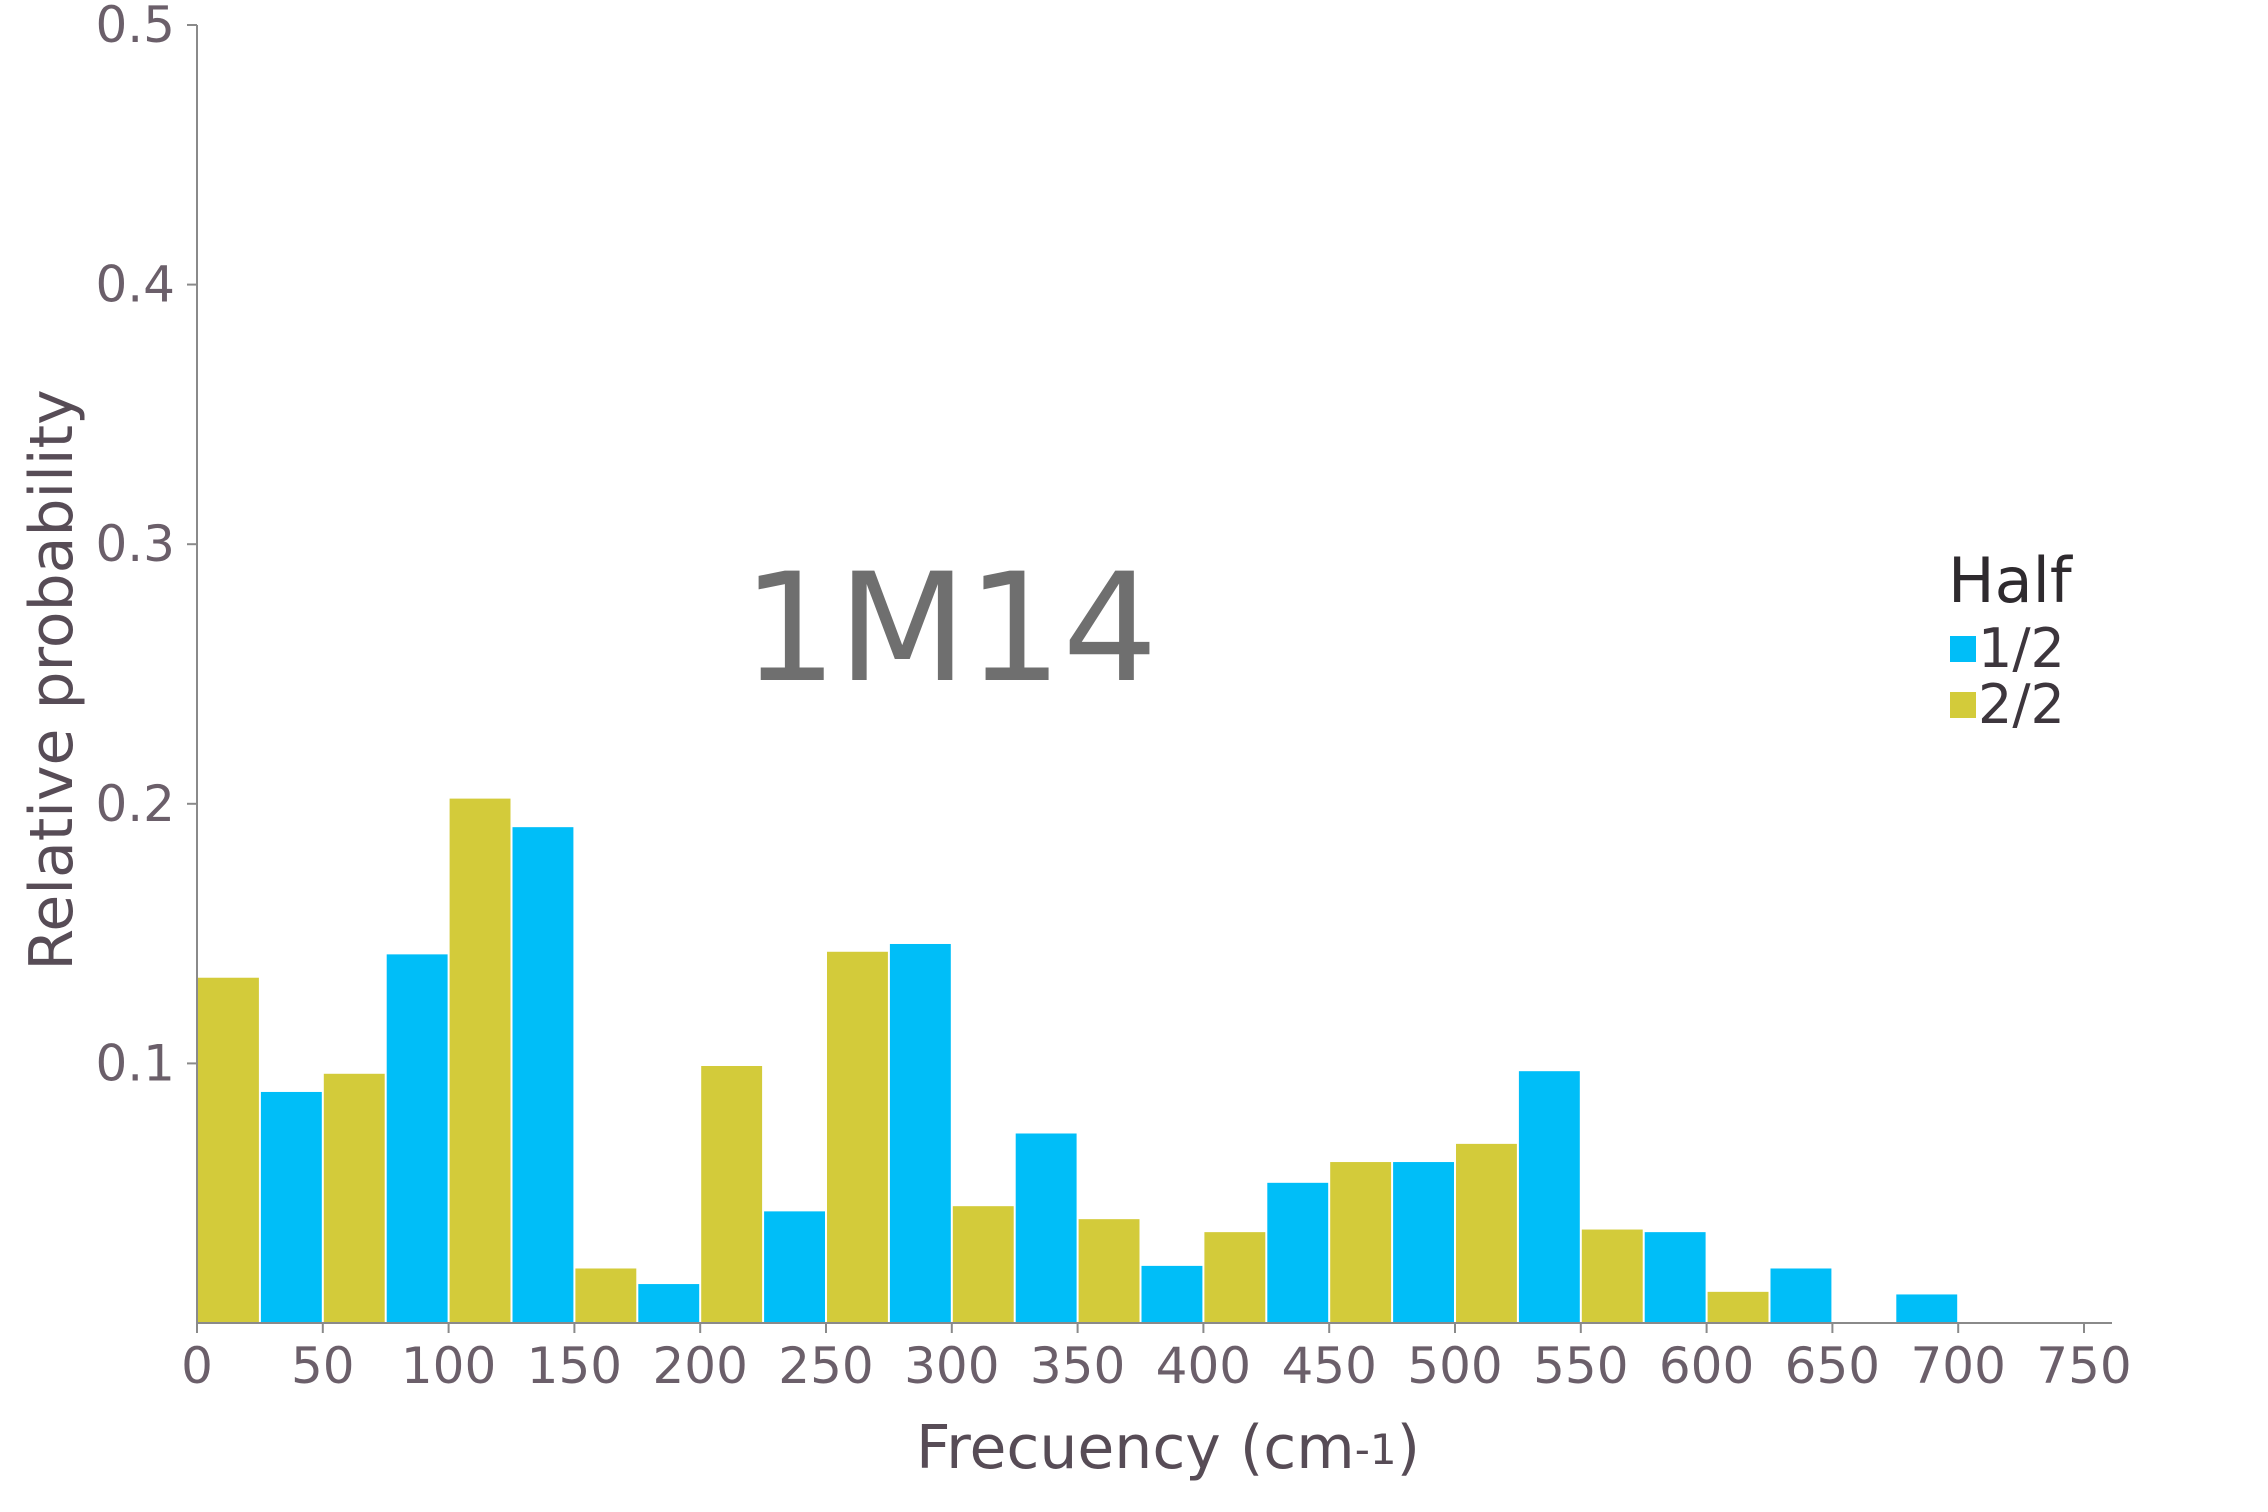  I want to click on x-tick-label-250: 250, so click(825, 1366).